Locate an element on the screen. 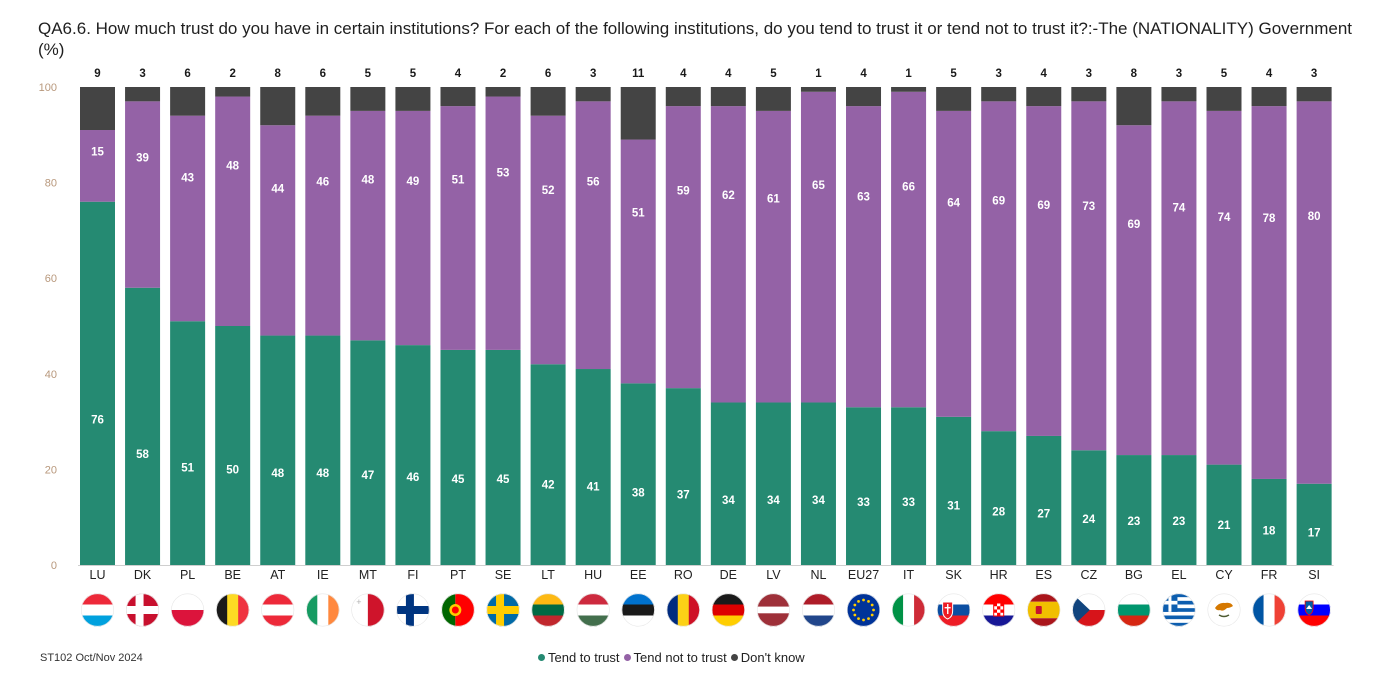 The height and width of the screenshot is (680, 1384). y-tick-label: 80 is located at coordinates (51, 184).